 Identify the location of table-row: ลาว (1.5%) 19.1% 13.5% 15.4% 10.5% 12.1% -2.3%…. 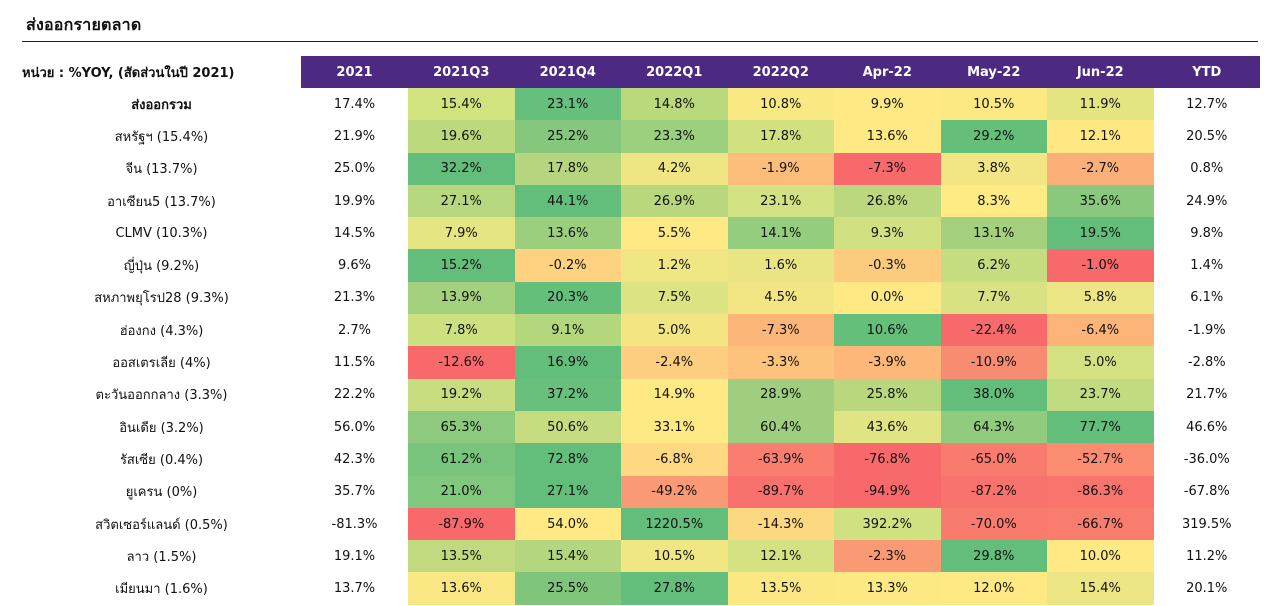
(641, 556).